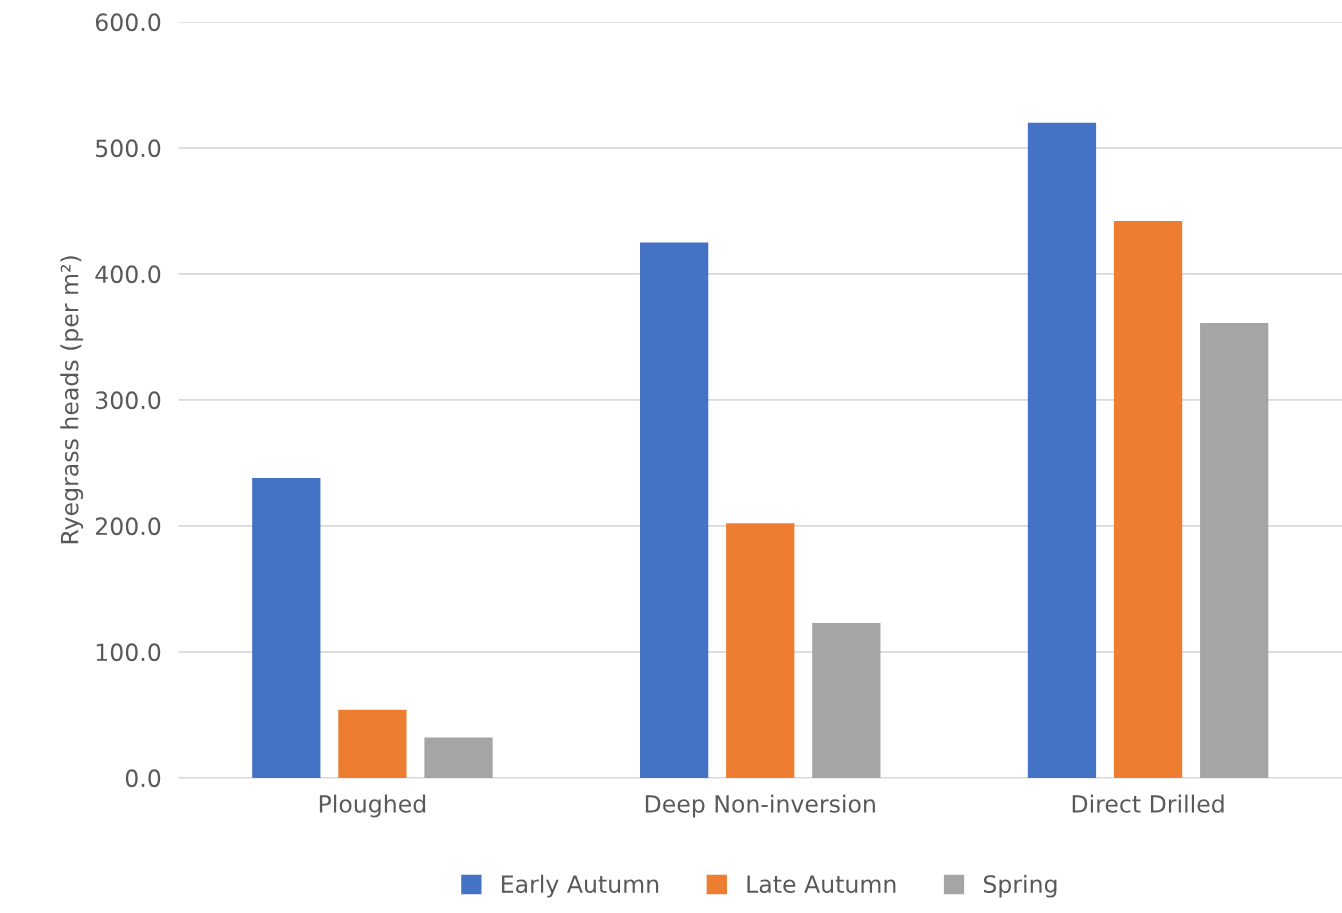  Describe the element at coordinates (72, 400) in the screenshot. I see `y-axis-title: Ryegrass heads (per m²)` at that location.